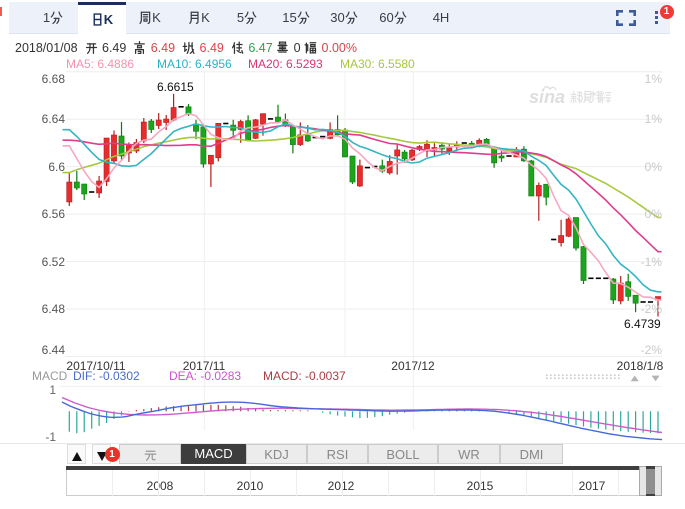  What do you see at coordinates (547, 97) in the screenshot?
I see `svg-text: sina` at bounding box center [547, 97].